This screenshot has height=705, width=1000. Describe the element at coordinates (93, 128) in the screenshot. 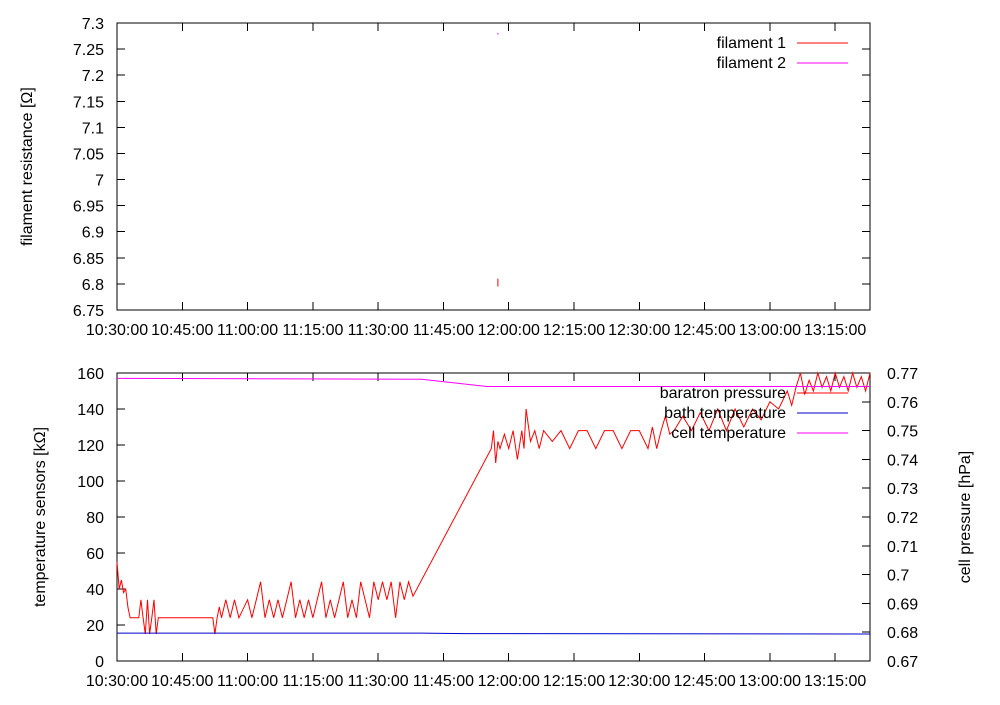

I see `y-tick-label: 7.1` at that location.